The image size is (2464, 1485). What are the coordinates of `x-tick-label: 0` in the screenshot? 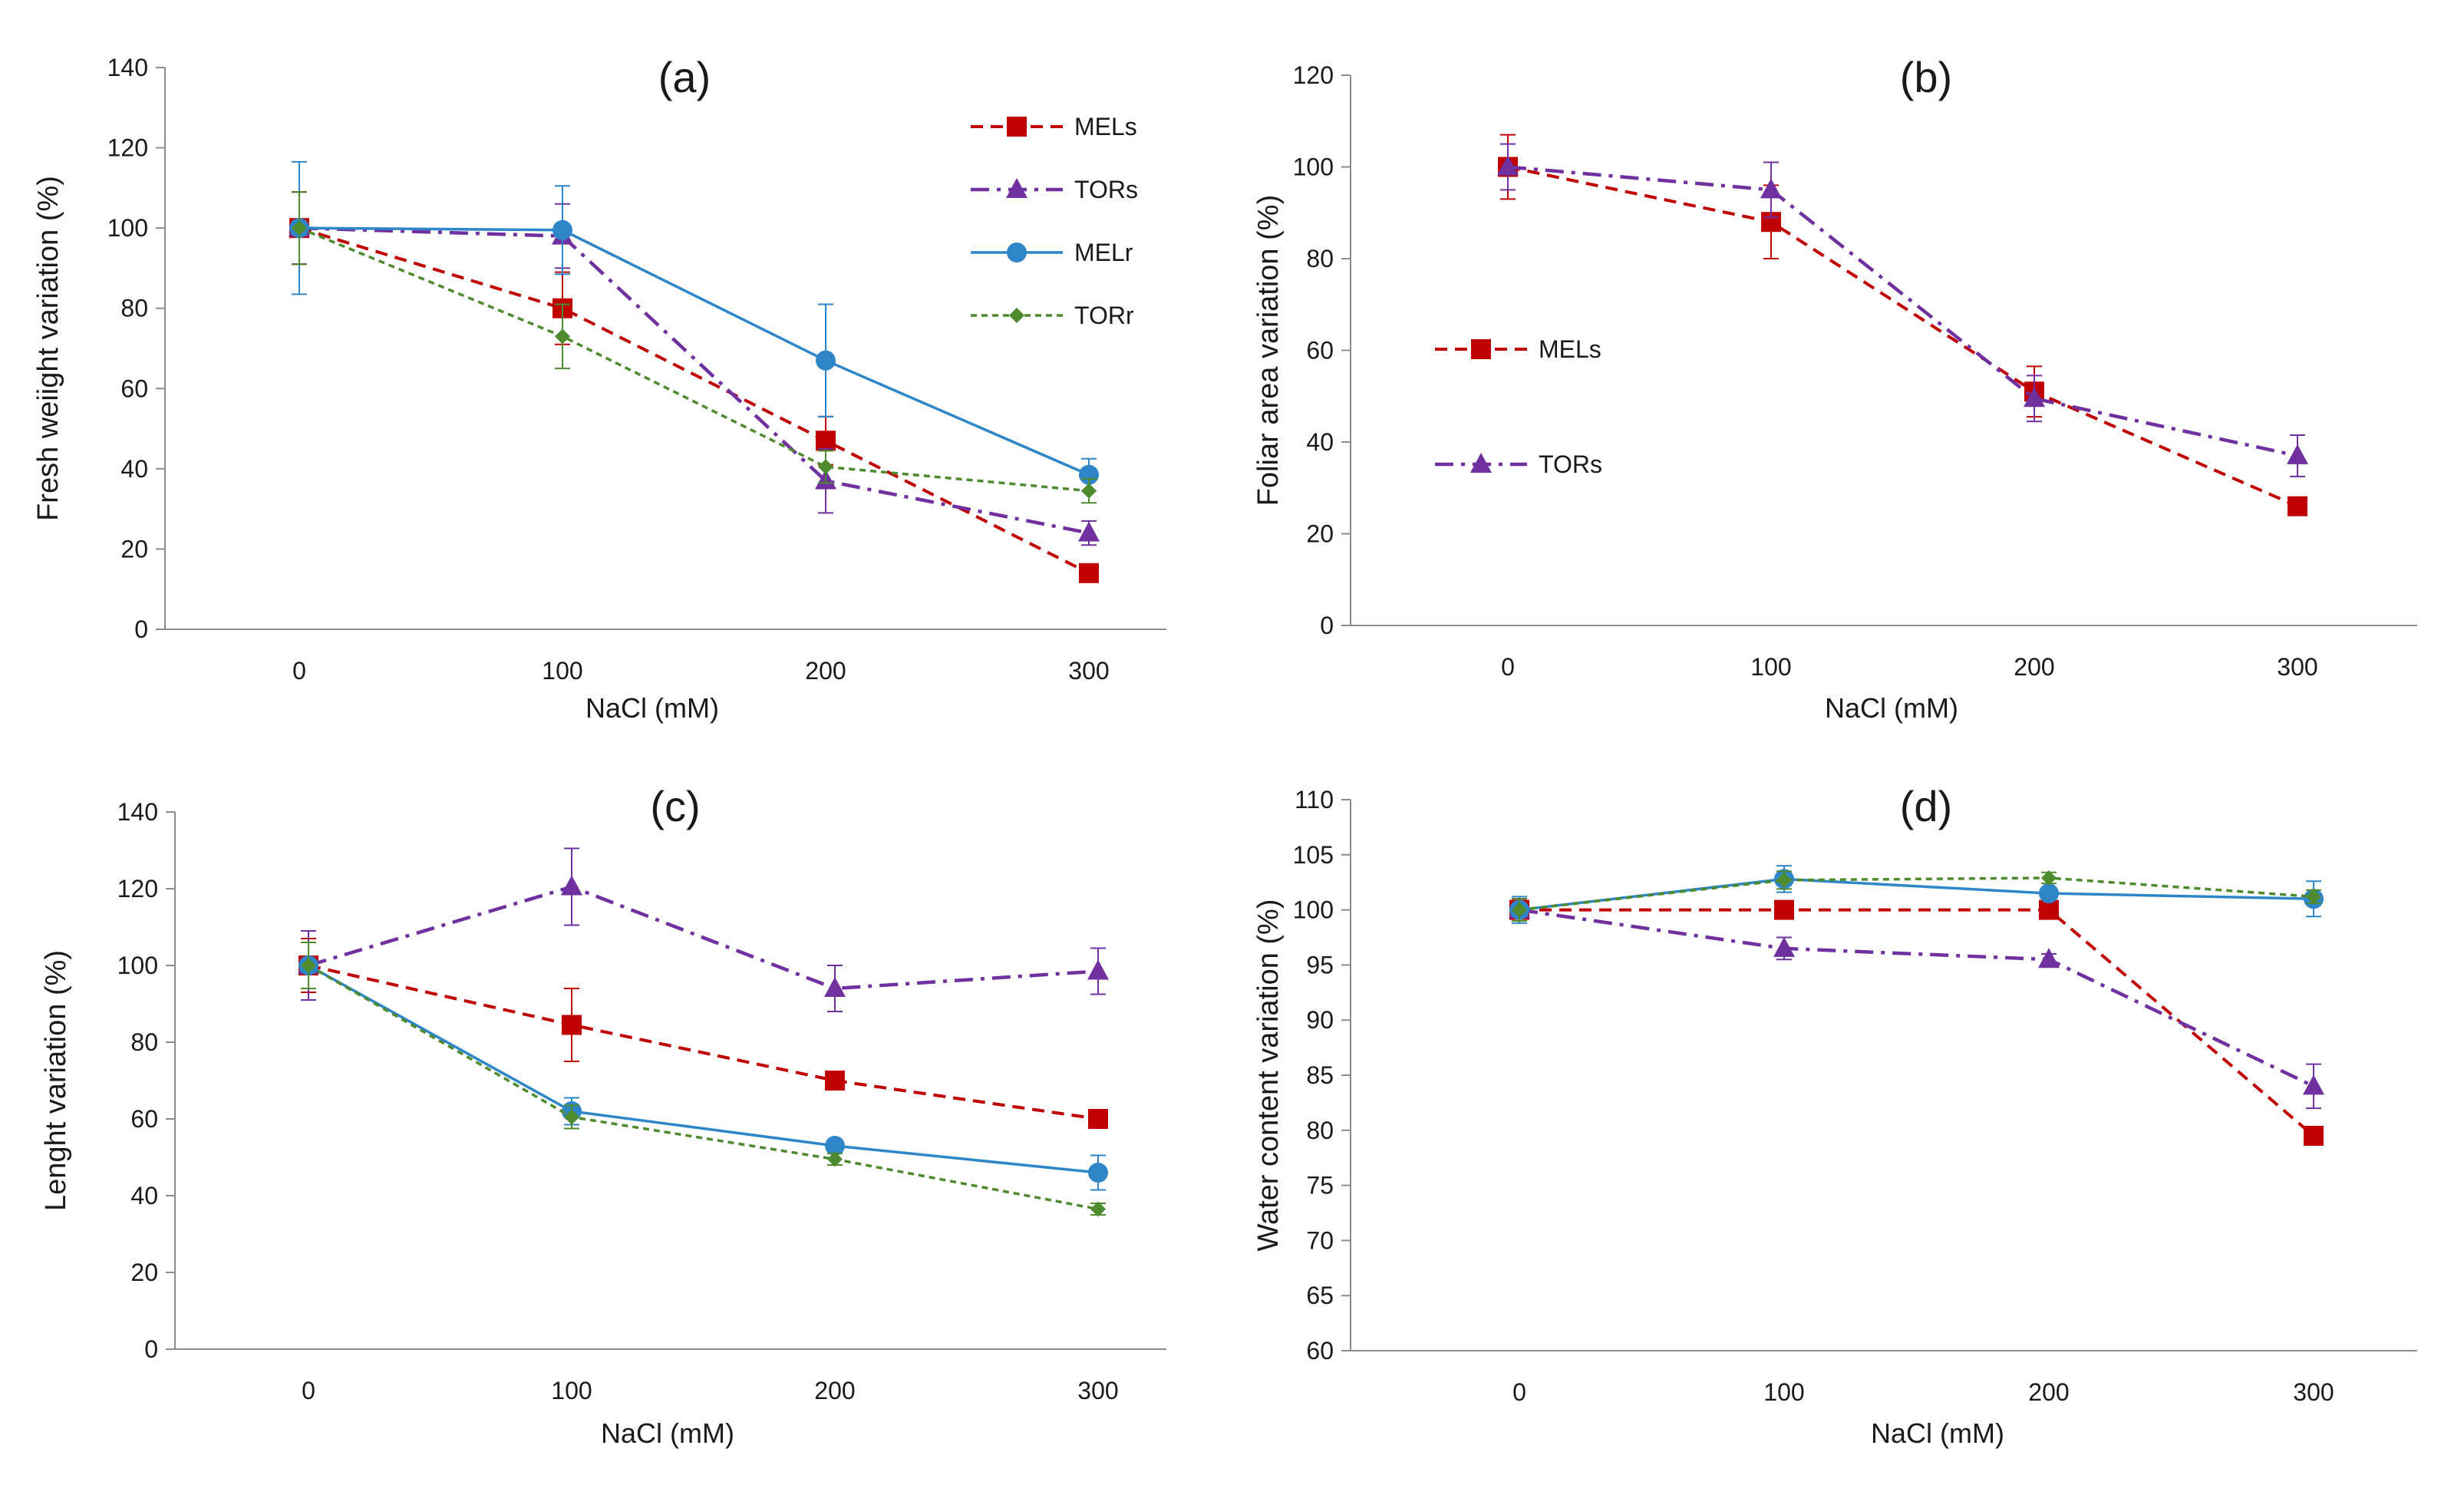 It's located at (1519, 1392).